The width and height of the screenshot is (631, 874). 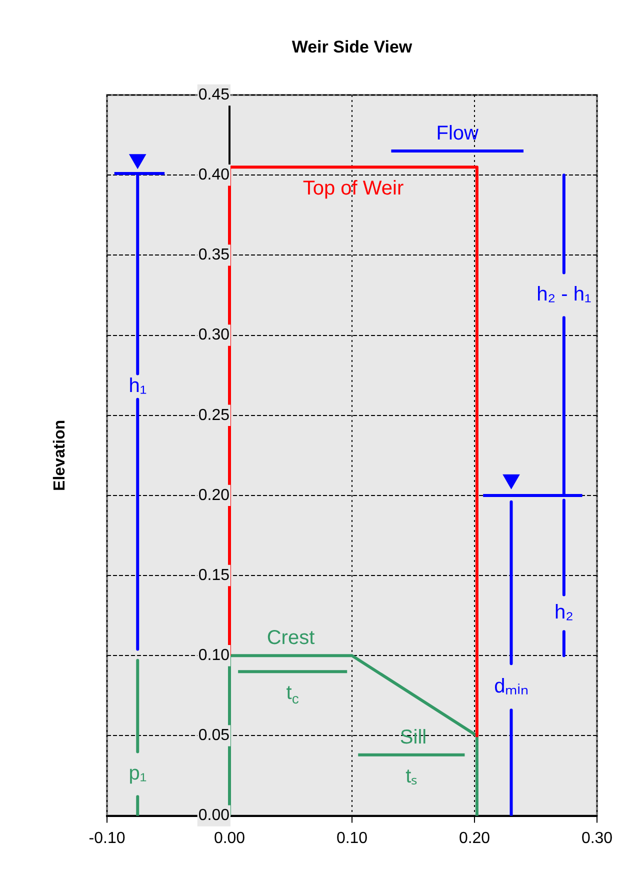 I want to click on y-axis-title: Elevation, so click(x=59, y=455).